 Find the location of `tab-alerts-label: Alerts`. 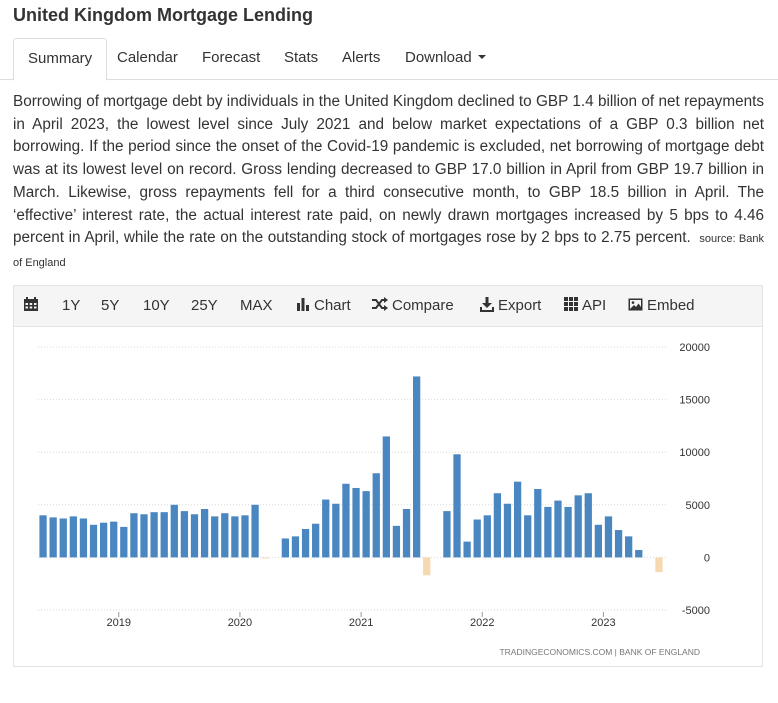

tab-alerts-label: Alerts is located at coordinates (361, 57).